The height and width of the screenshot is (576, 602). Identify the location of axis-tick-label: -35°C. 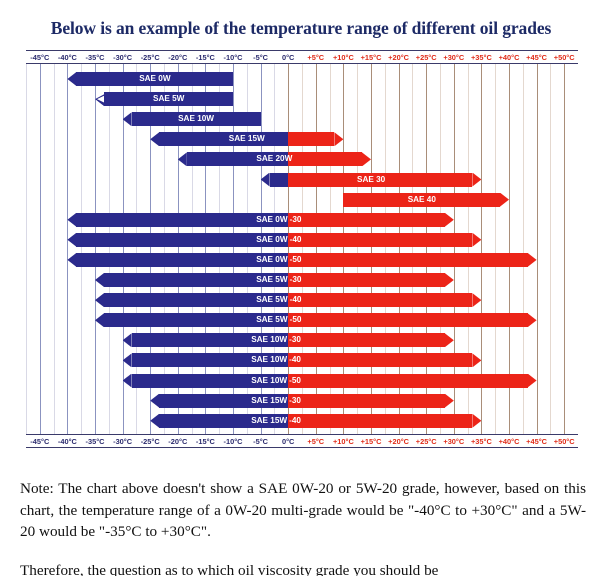
(95, 441).